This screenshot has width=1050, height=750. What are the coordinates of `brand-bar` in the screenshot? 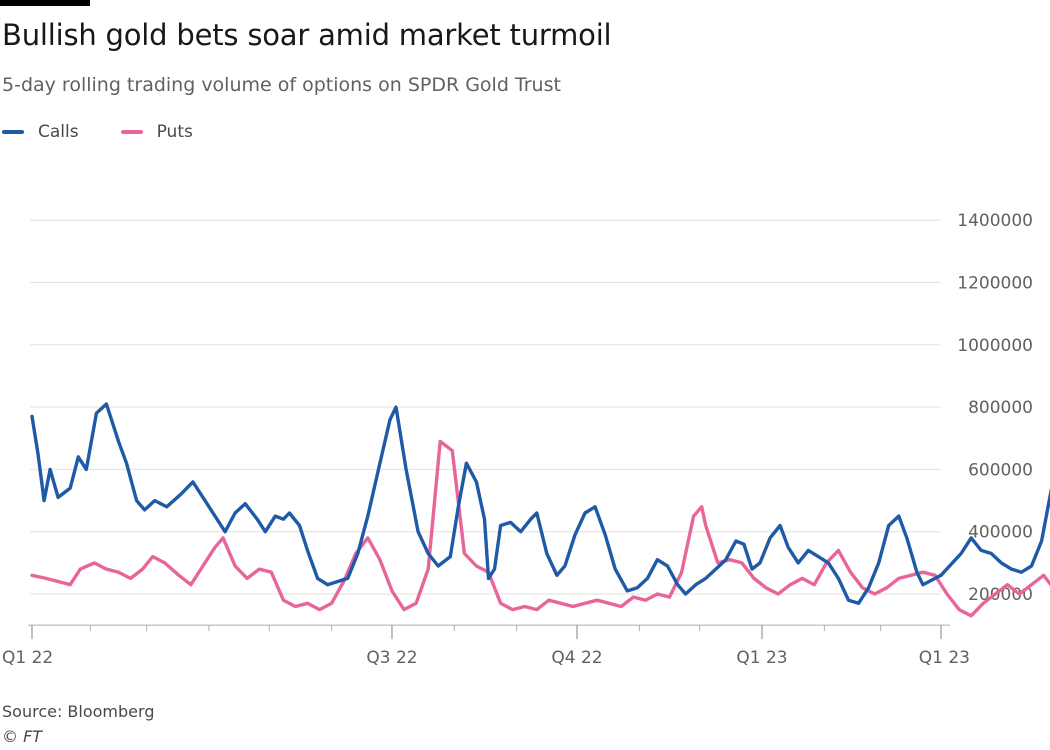 It's located at (45, 3).